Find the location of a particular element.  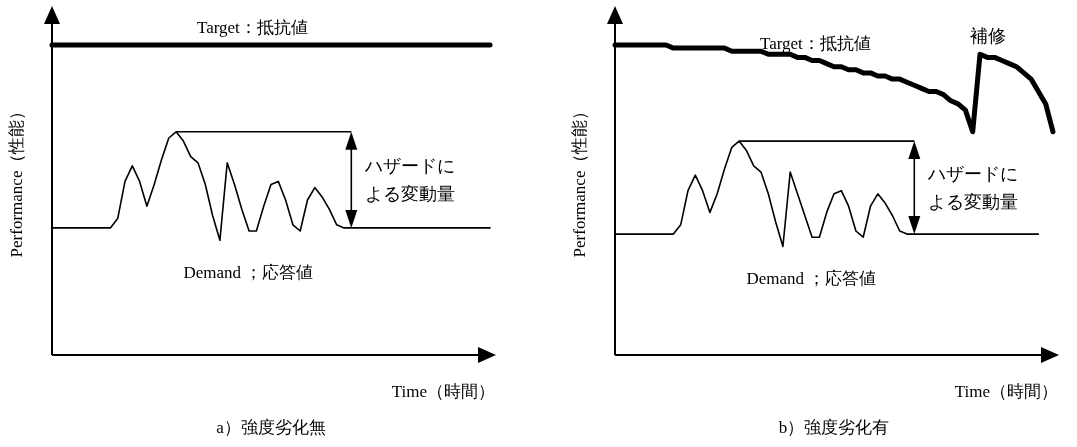

annotation: 補修 is located at coordinates (988, 36).